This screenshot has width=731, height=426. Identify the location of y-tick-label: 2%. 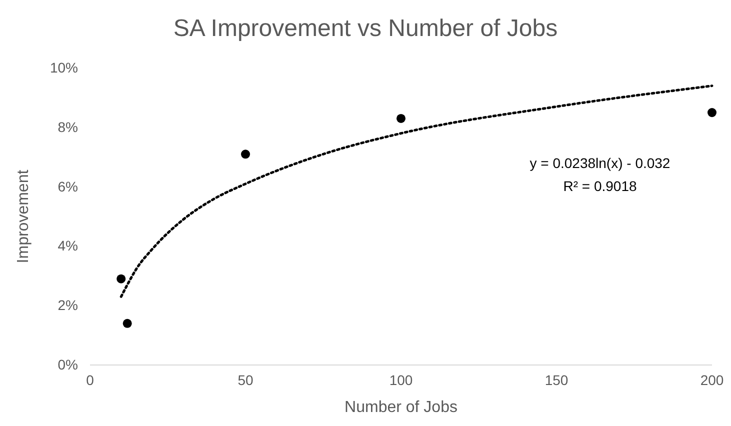
(68, 305).